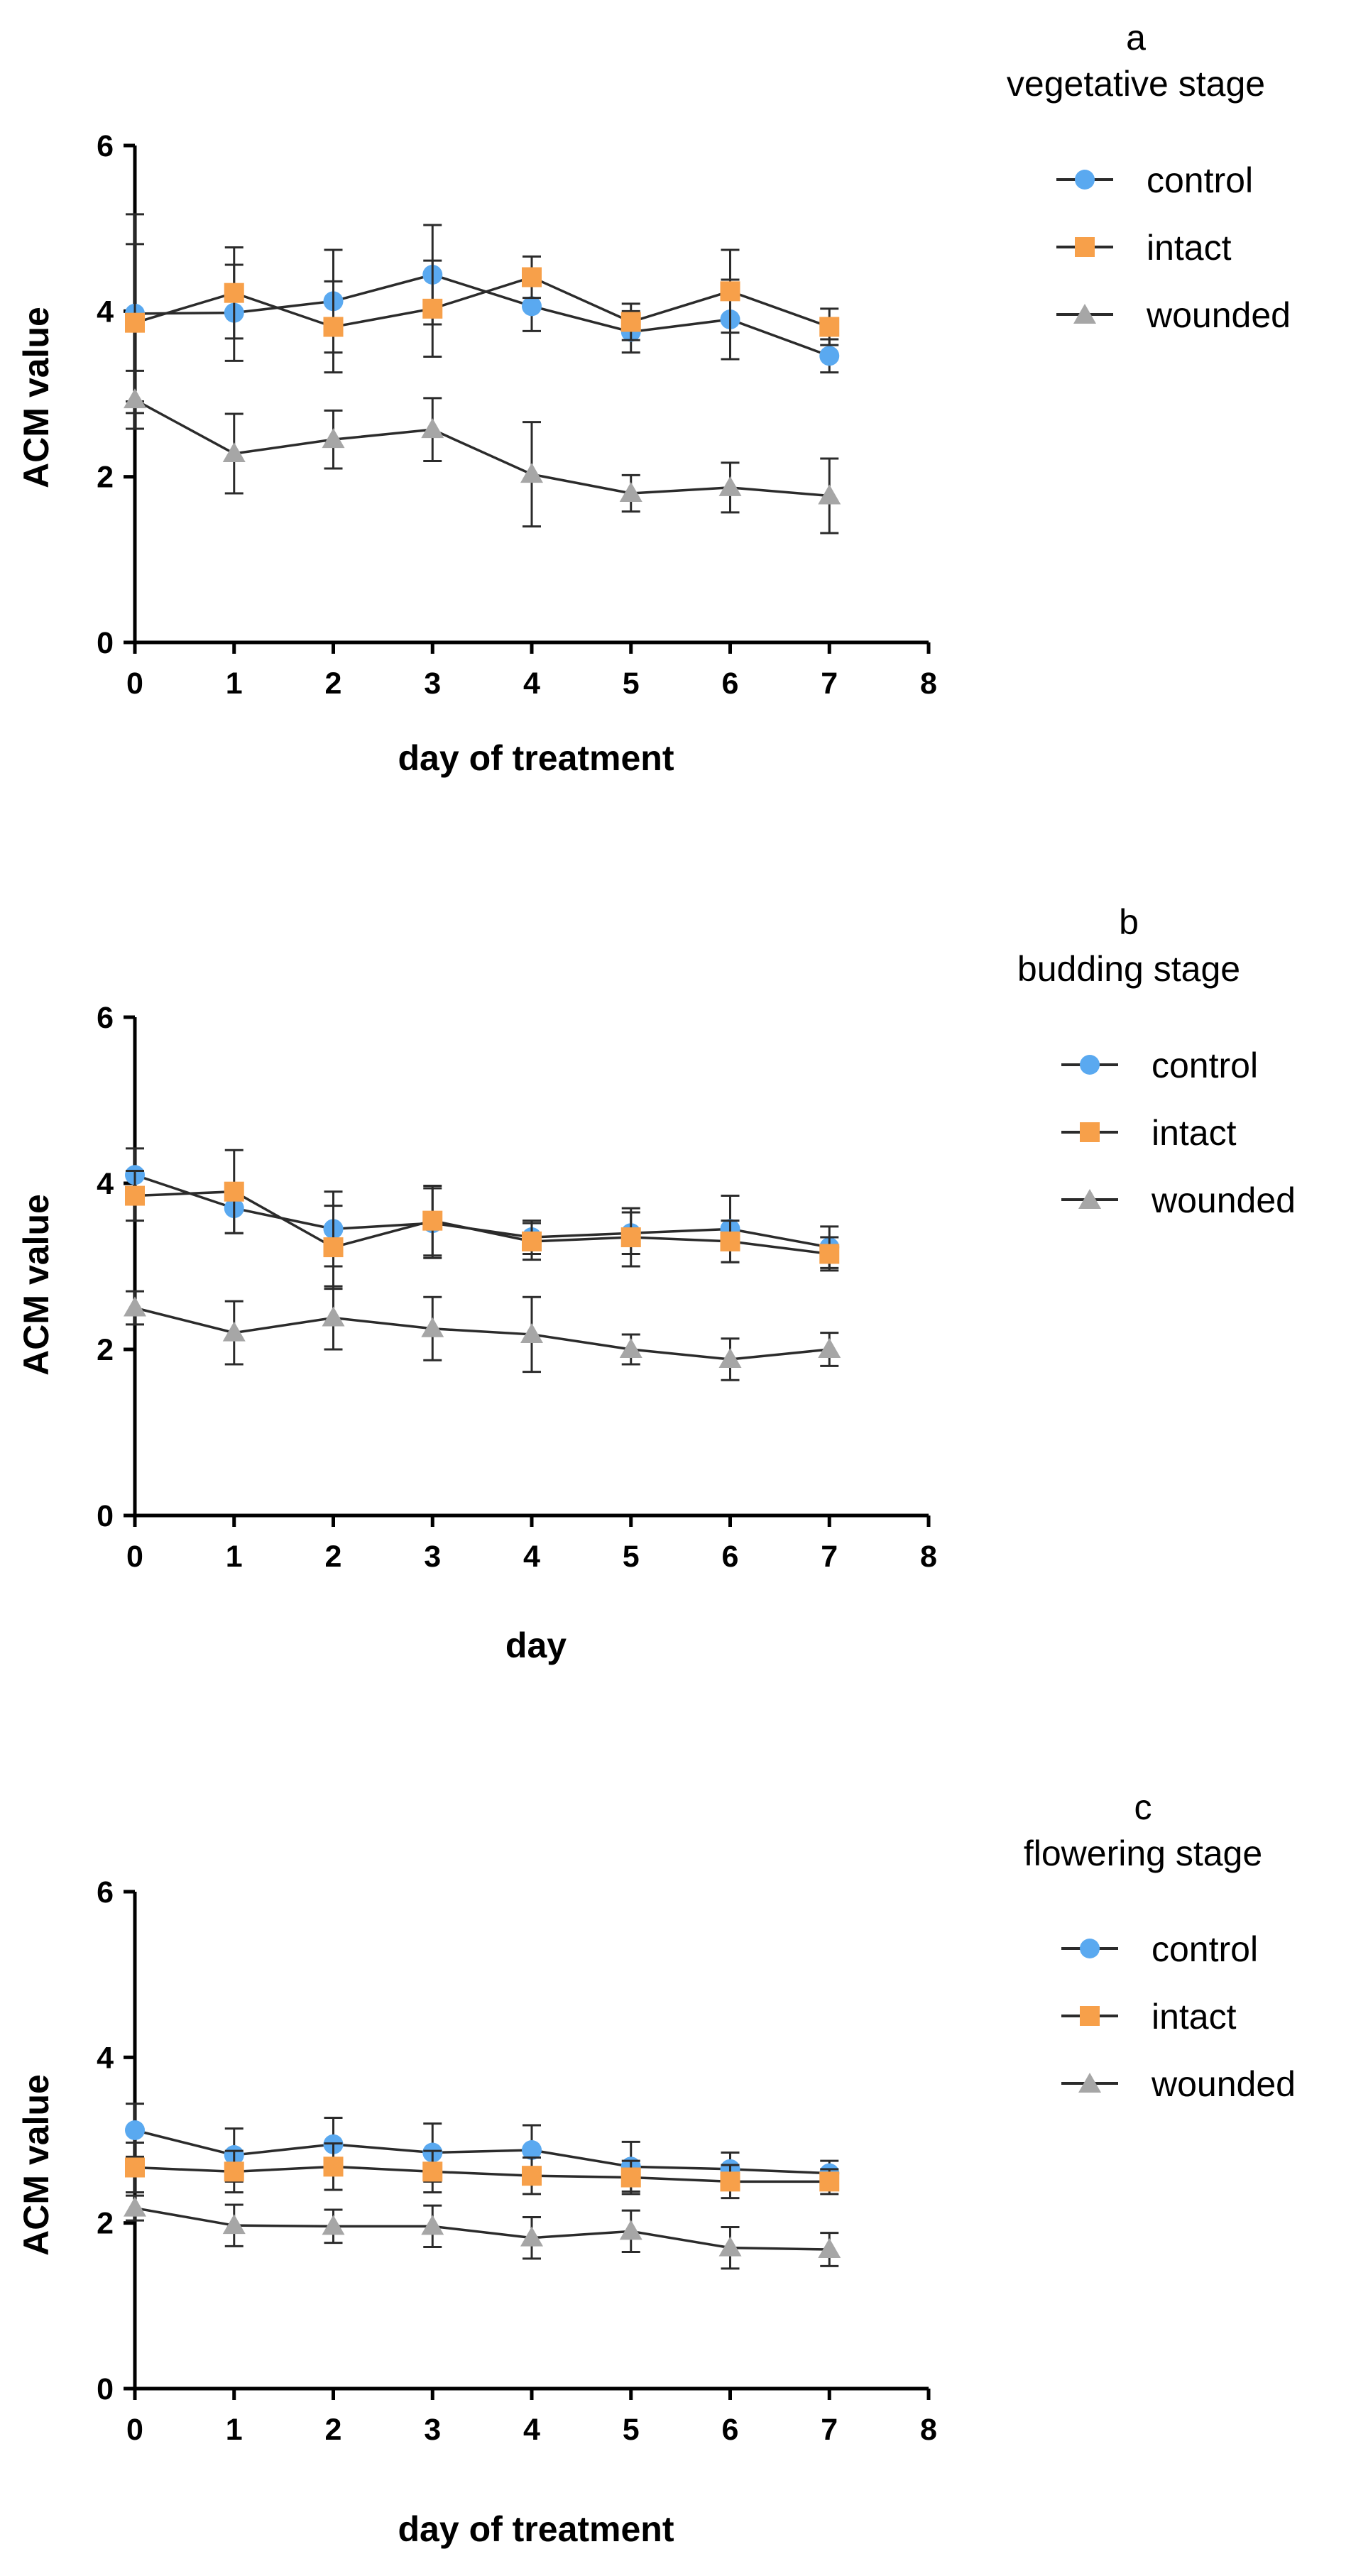 The width and height of the screenshot is (1351, 2576). I want to click on panel-a-legend-intact-label: intact, so click(1189, 248).